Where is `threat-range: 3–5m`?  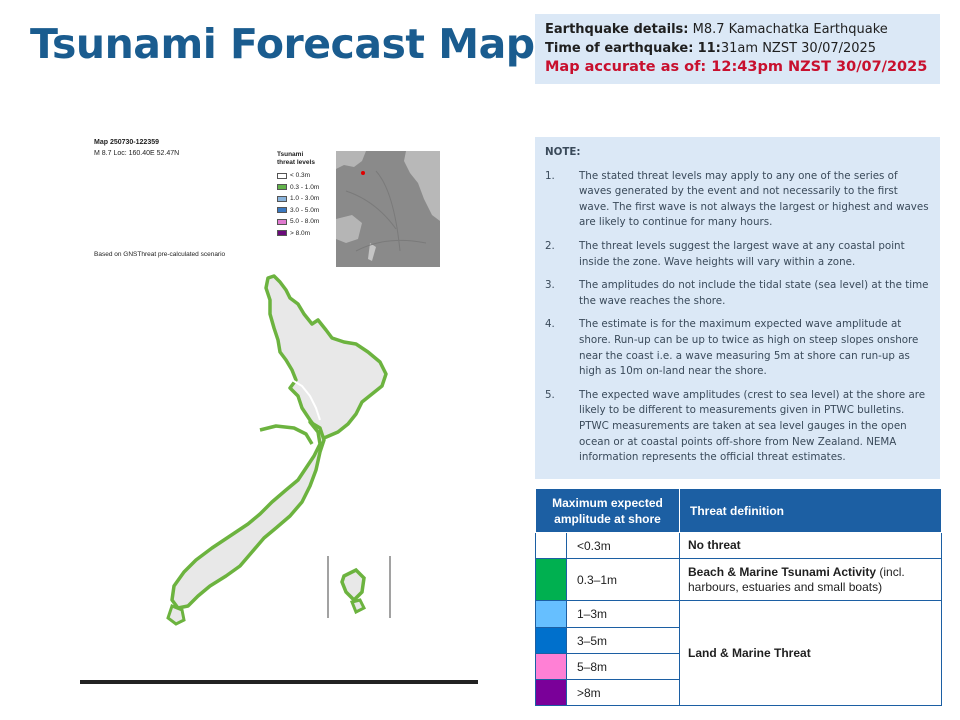 threat-range: 3–5m is located at coordinates (623, 640).